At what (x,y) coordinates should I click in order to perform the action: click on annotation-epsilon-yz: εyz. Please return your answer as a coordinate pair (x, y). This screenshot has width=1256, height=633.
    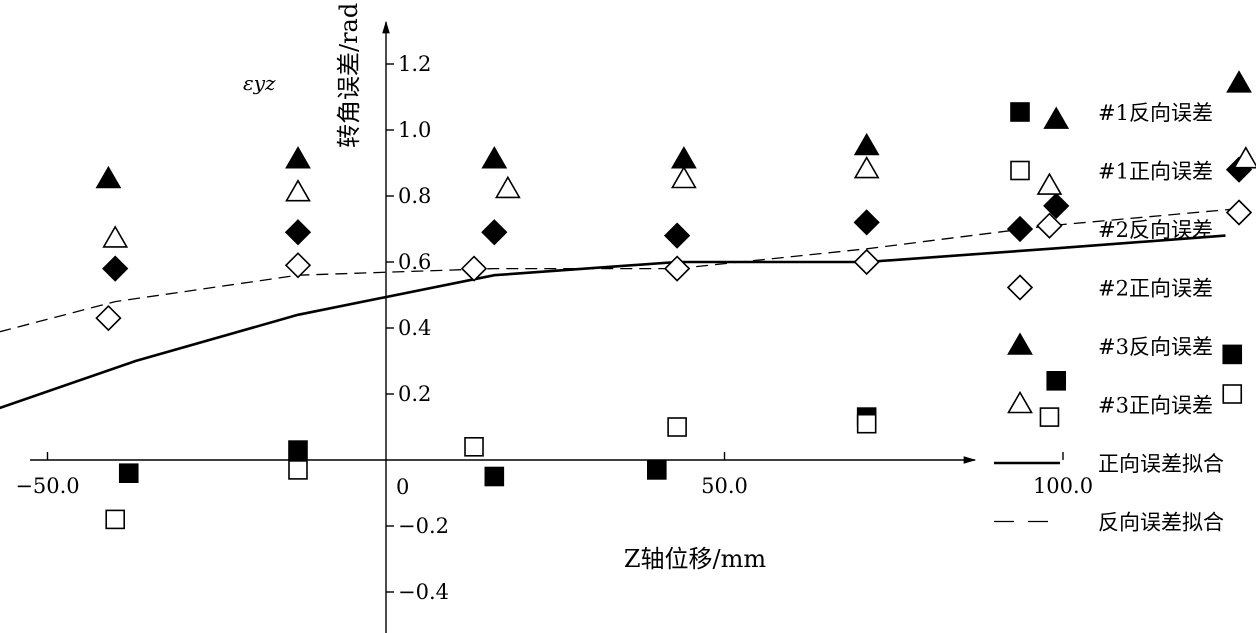
    Looking at the image, I should click on (259, 83).